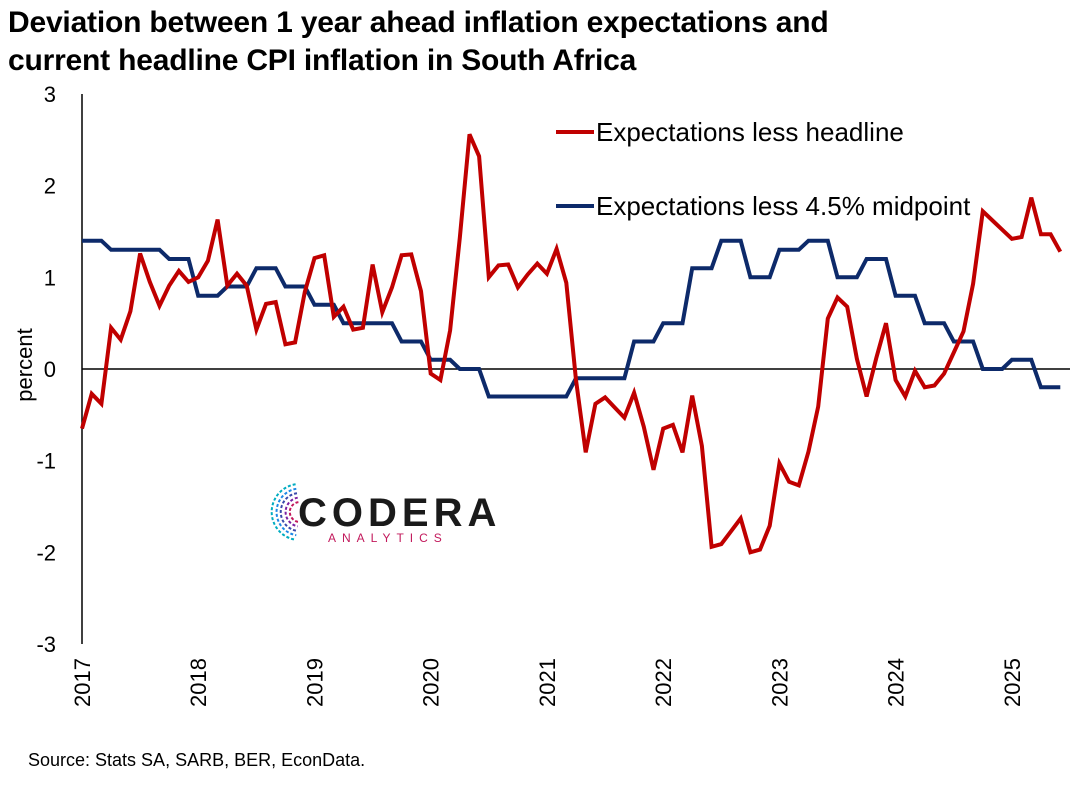 Image resolution: width=1080 pixels, height=794 pixels. I want to click on y-tick-label: 2, so click(50, 186).